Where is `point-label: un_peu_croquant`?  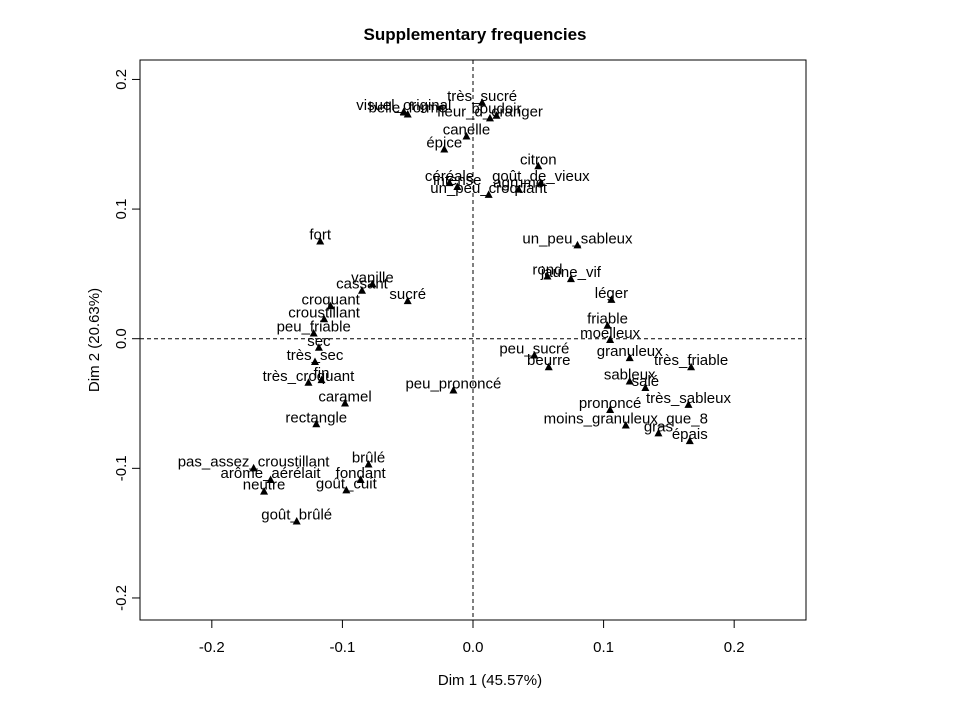
point-label: un_peu_croquant is located at coordinates (489, 188).